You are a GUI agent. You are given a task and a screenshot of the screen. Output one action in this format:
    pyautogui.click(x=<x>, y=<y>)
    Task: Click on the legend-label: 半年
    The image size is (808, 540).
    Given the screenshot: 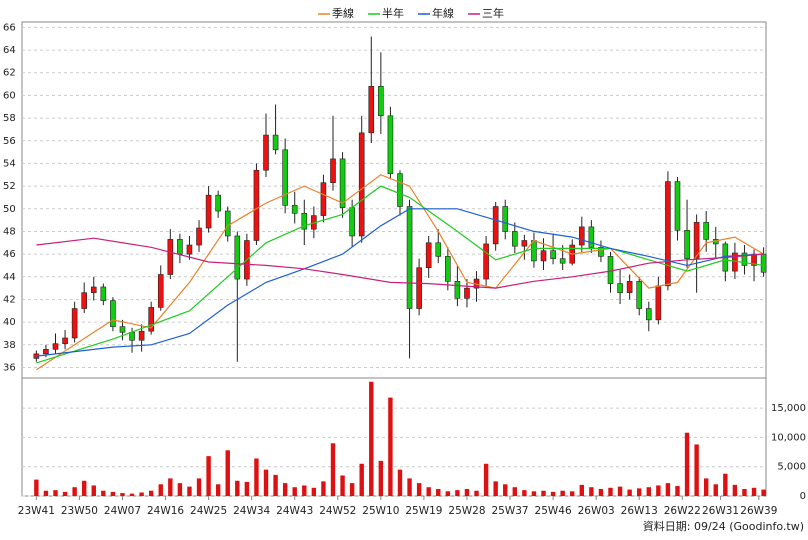 What is the action you would take?
    pyautogui.click(x=393, y=13)
    